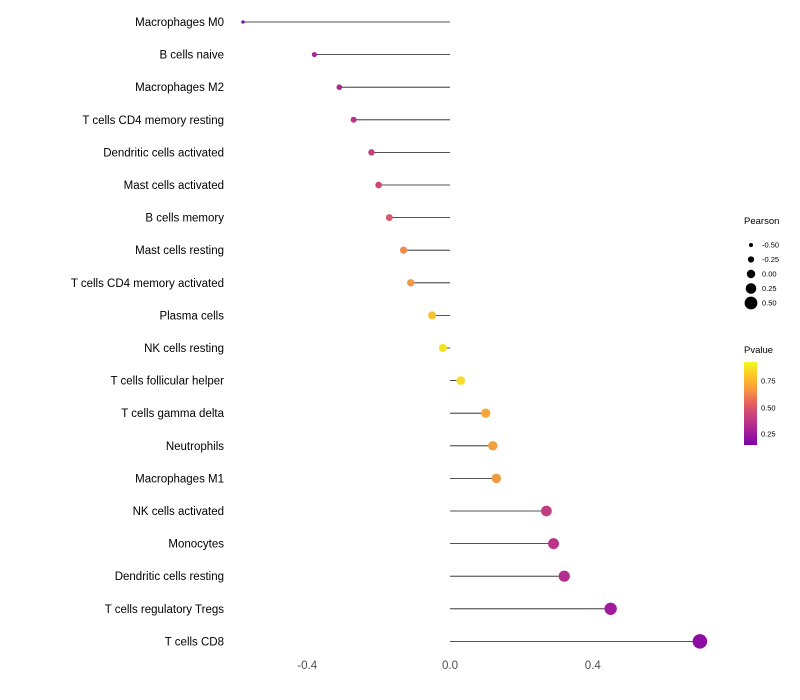 This screenshot has height=700, width=800. Describe the element at coordinates (163, 153) in the screenshot. I see `category-label: Dendritic cells activated` at that location.